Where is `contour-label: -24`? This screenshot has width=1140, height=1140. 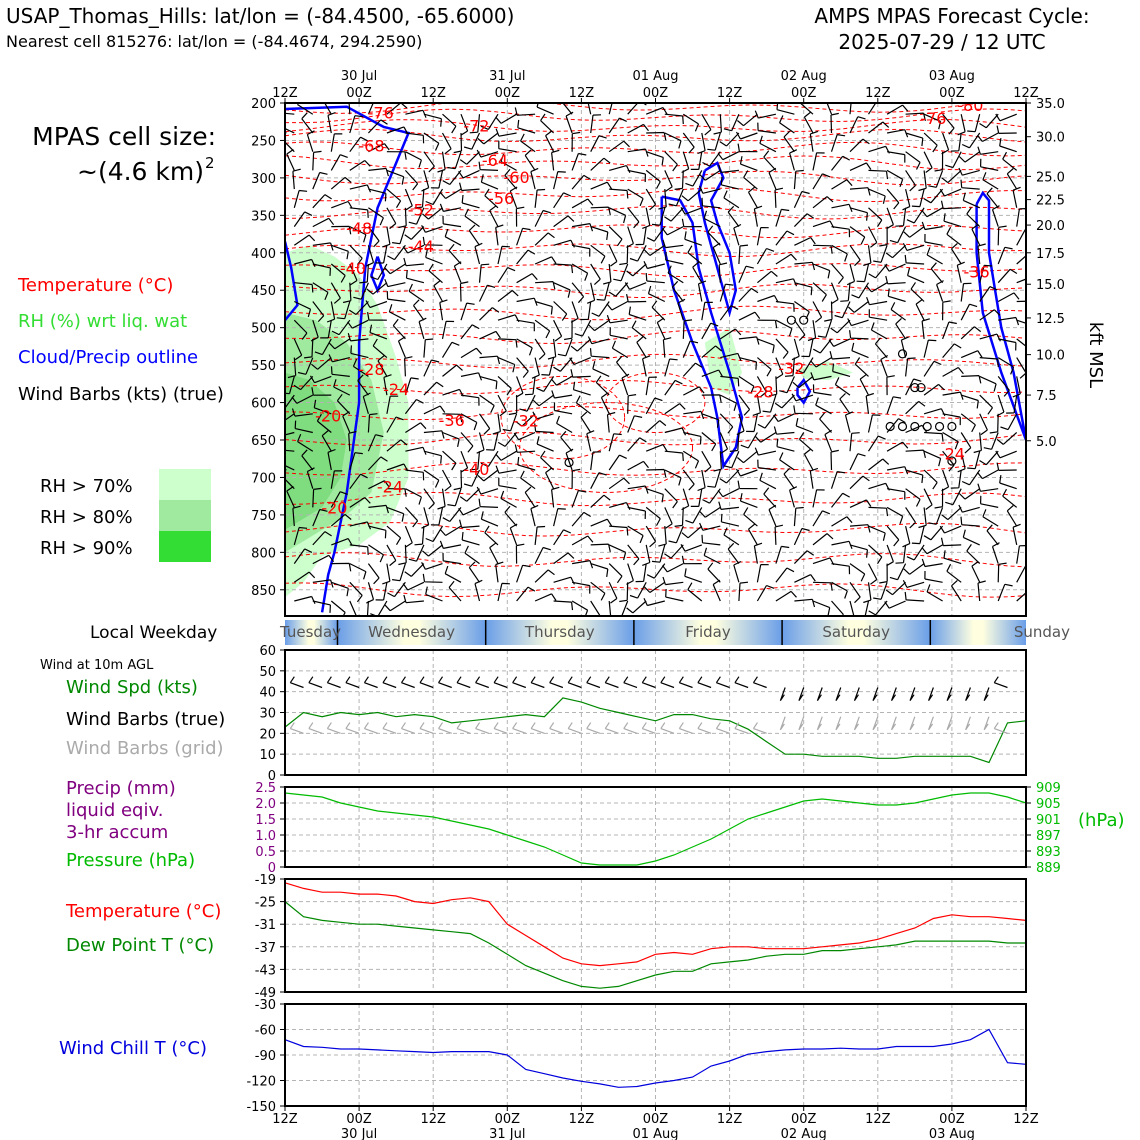 contour-label: -24 is located at coordinates (396, 389).